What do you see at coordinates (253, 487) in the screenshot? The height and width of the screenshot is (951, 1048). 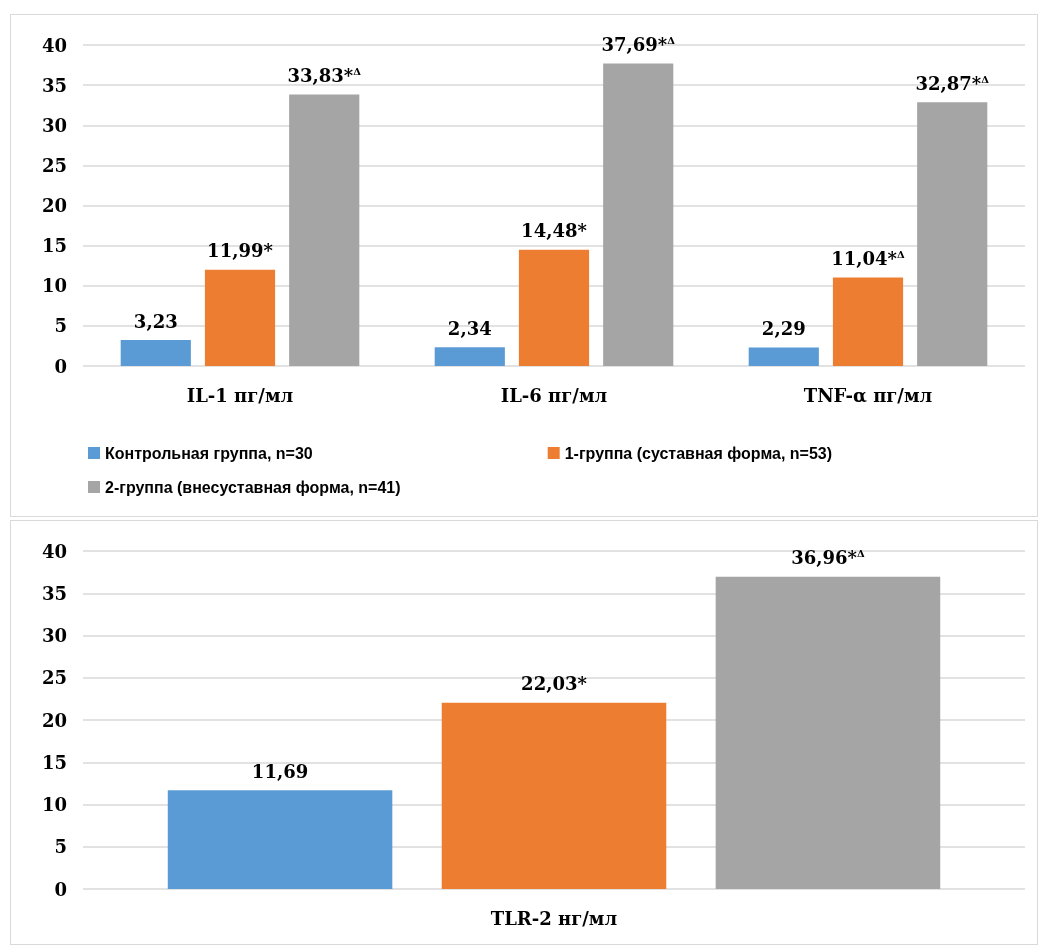 I see `legend-label: 2-группа (внесуставная форма, n=41)` at bounding box center [253, 487].